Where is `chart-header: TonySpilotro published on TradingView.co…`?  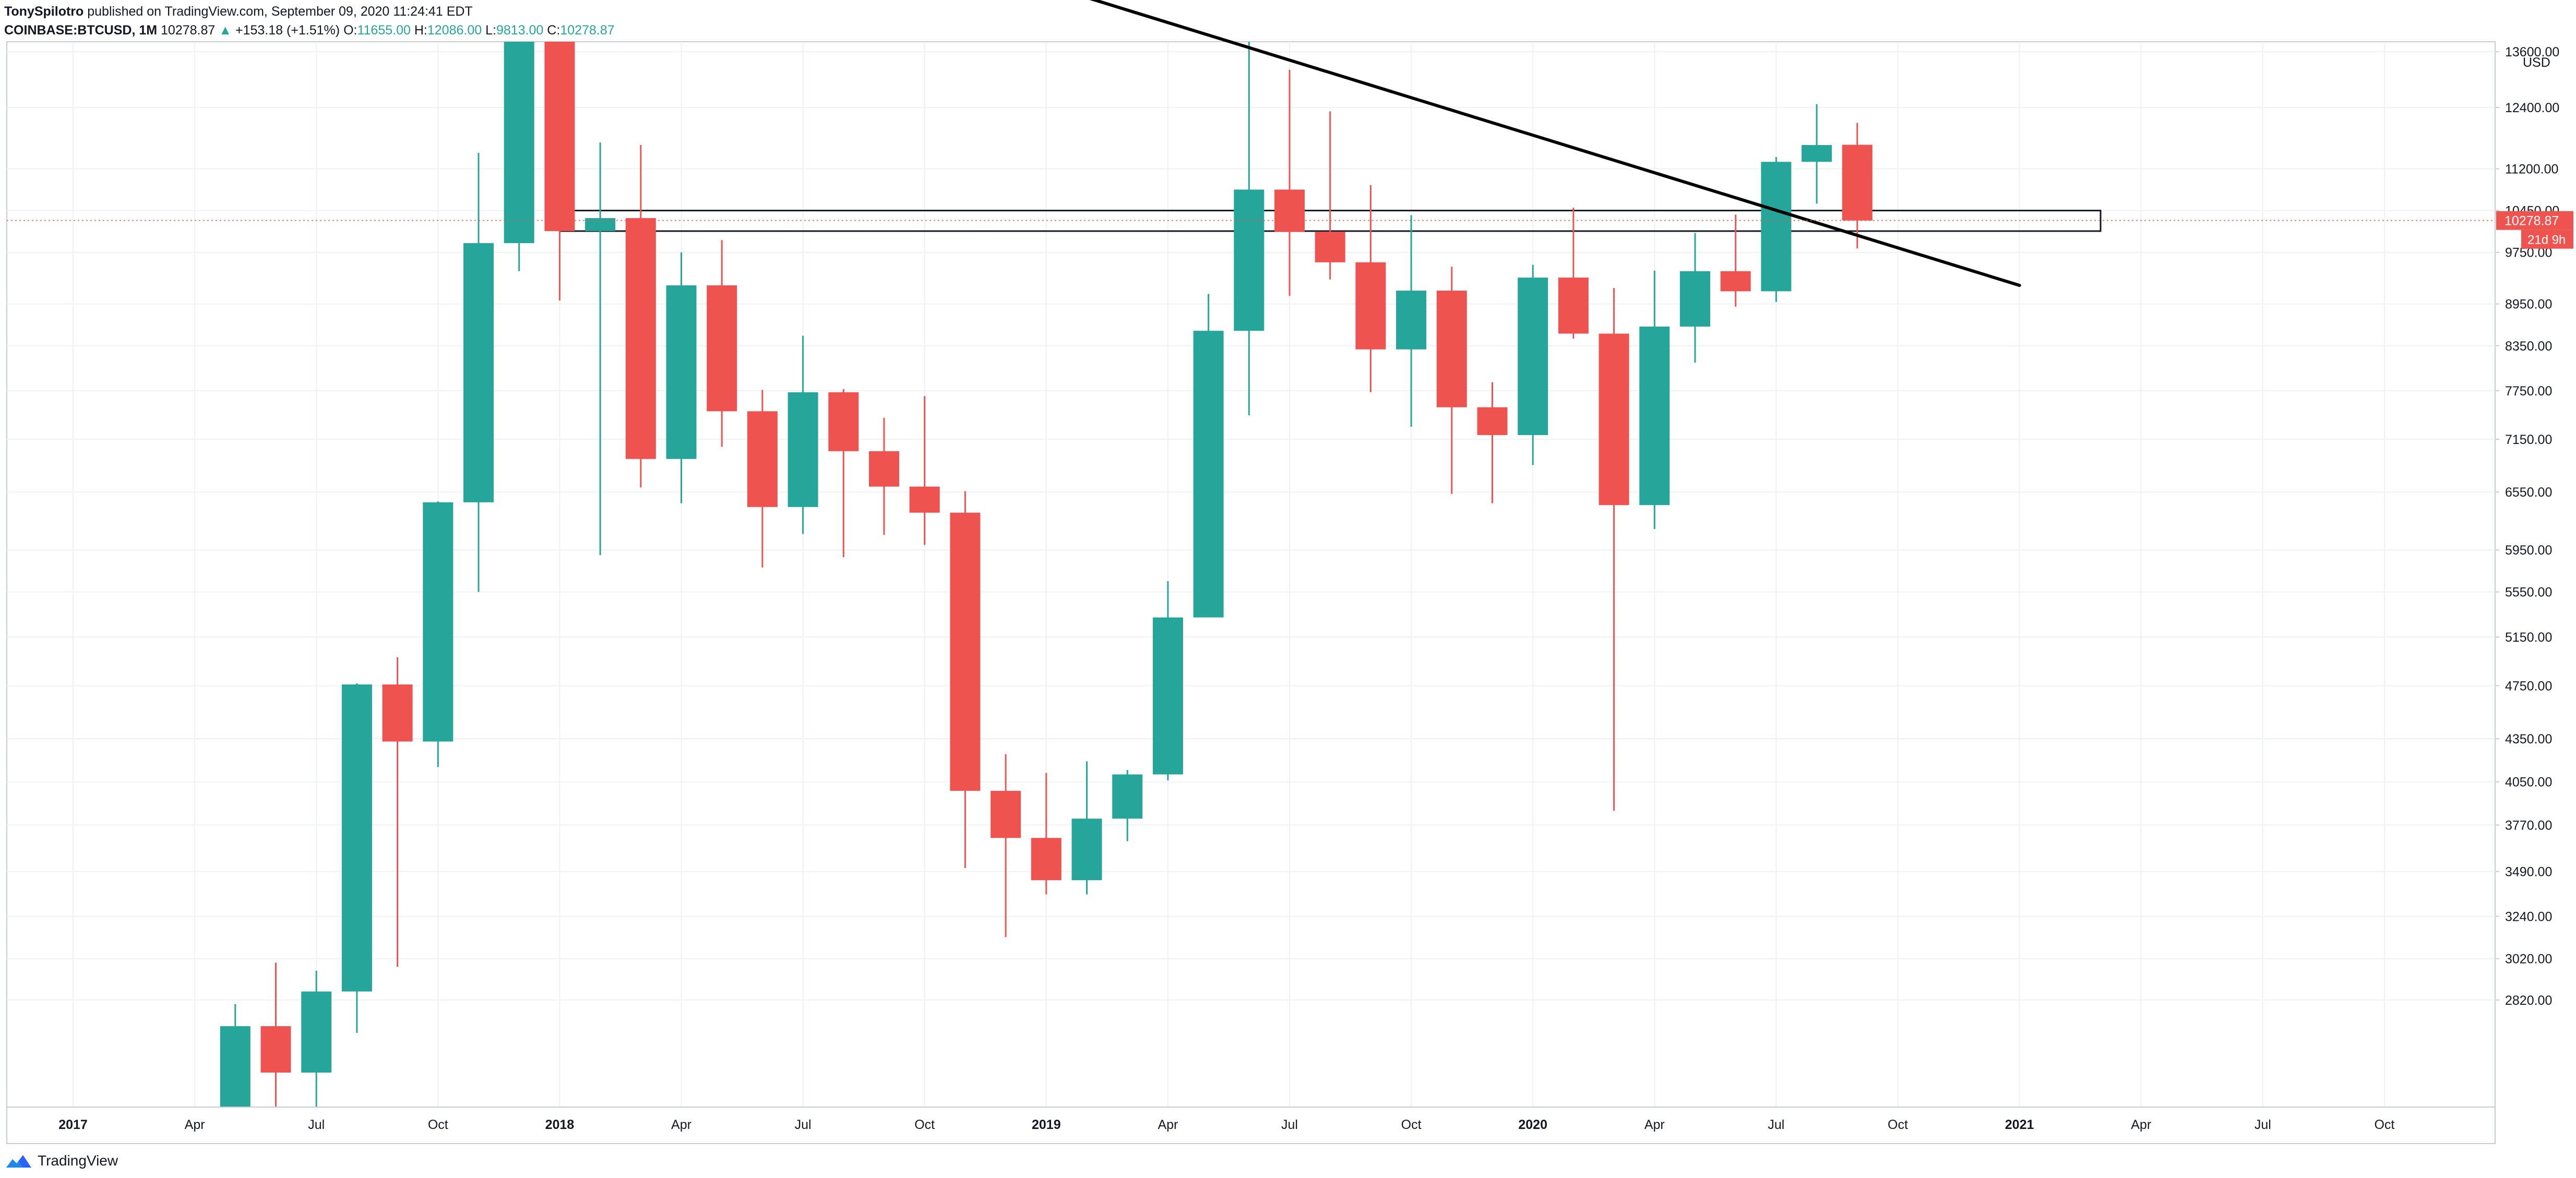 chart-header: TonySpilotro published on TradingView.co… is located at coordinates (1204, 21).